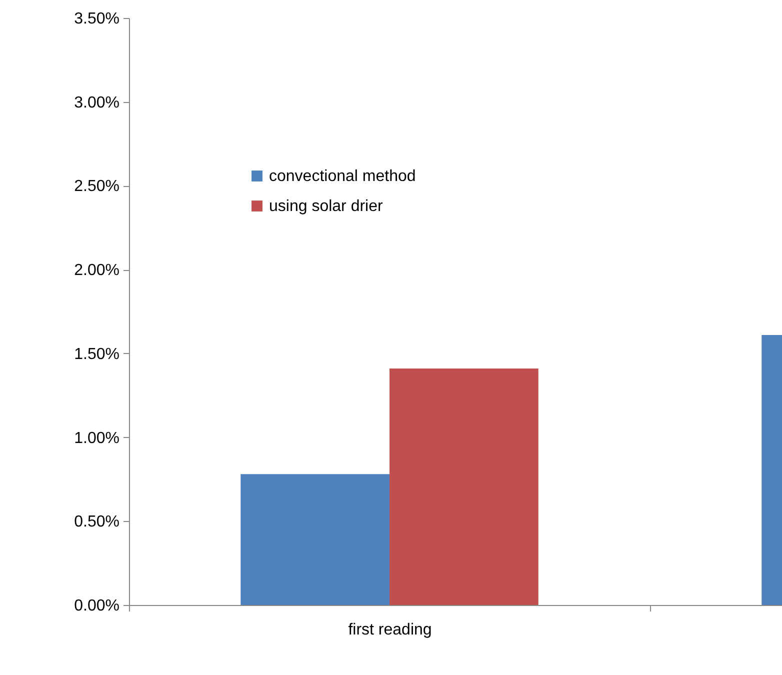 This screenshot has height=675, width=782. Describe the element at coordinates (326, 206) in the screenshot. I see `legend-label: using solar drier` at that location.